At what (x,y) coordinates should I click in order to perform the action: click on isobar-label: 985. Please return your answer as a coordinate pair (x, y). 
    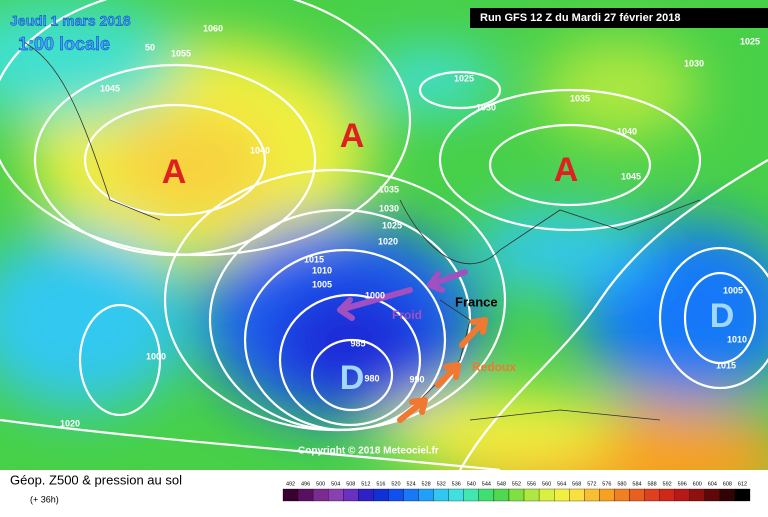
    Looking at the image, I should click on (357, 343).